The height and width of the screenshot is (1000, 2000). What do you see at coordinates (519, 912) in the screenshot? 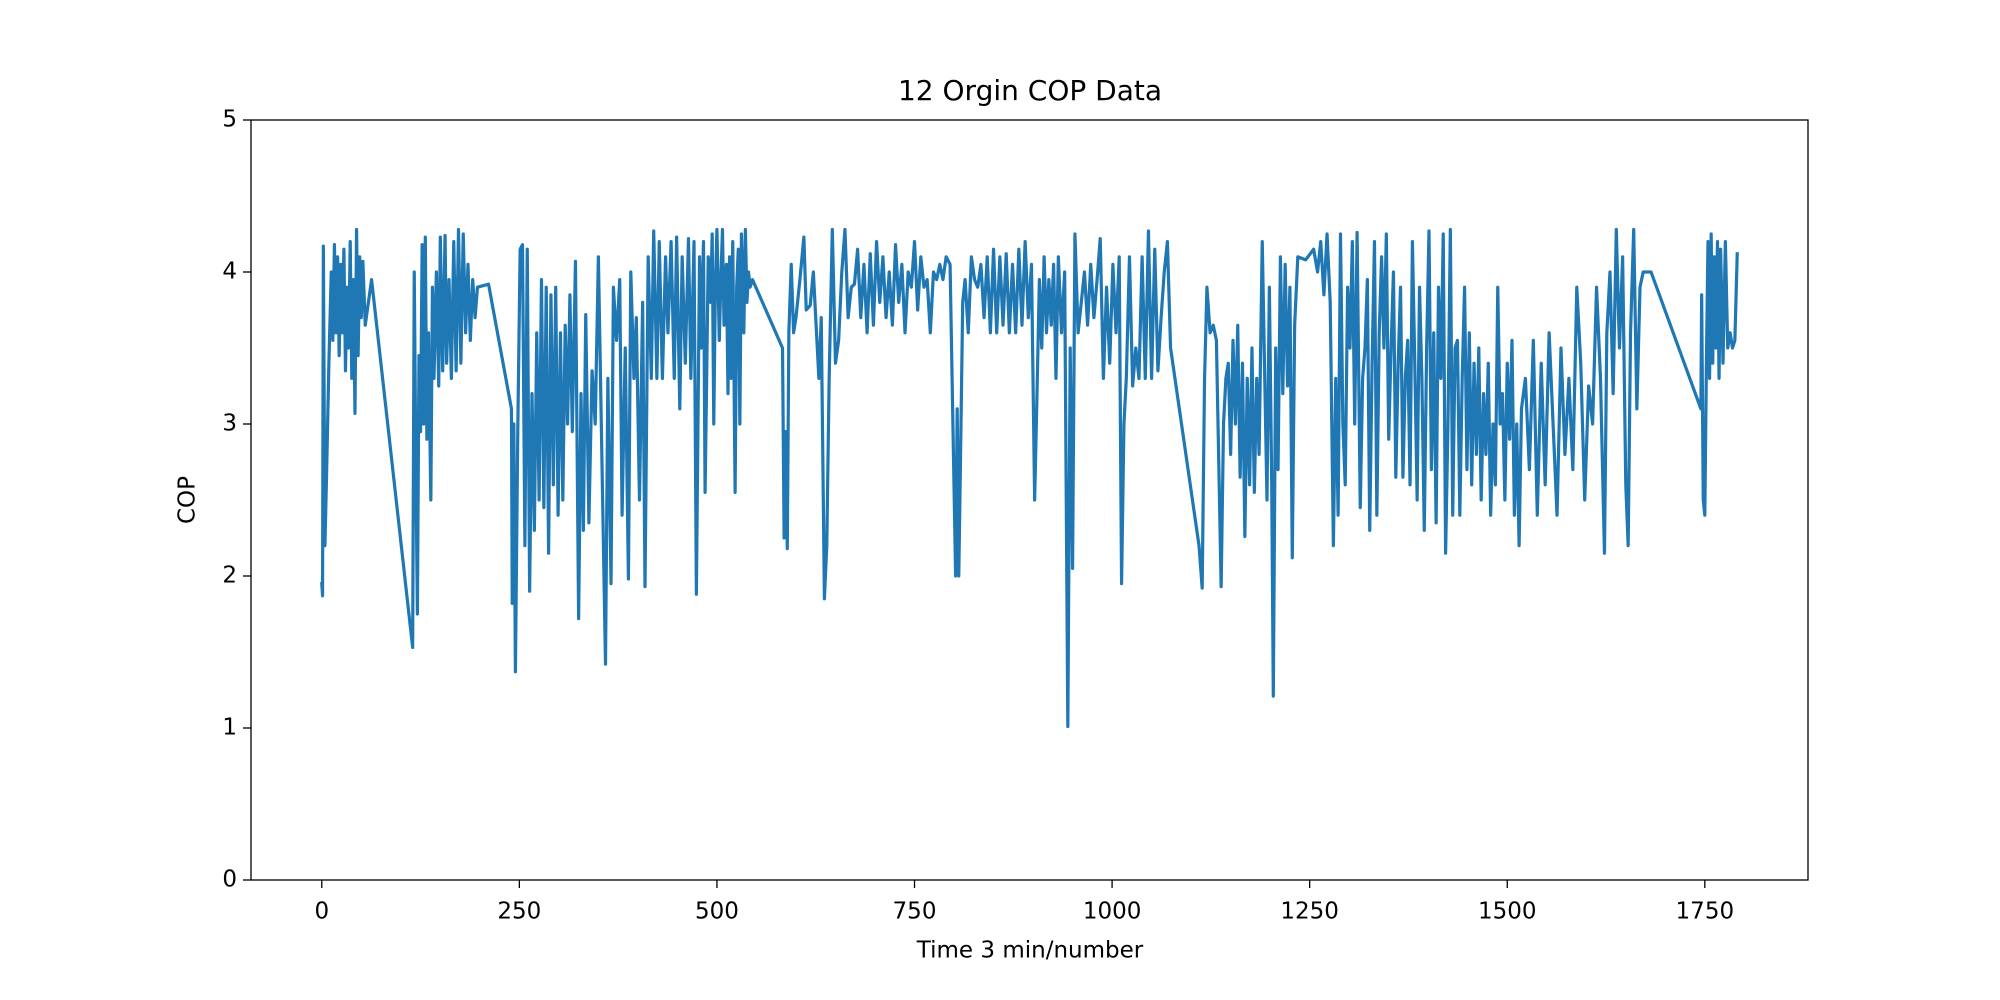
I see `x-tick-label: 250` at bounding box center [519, 912].